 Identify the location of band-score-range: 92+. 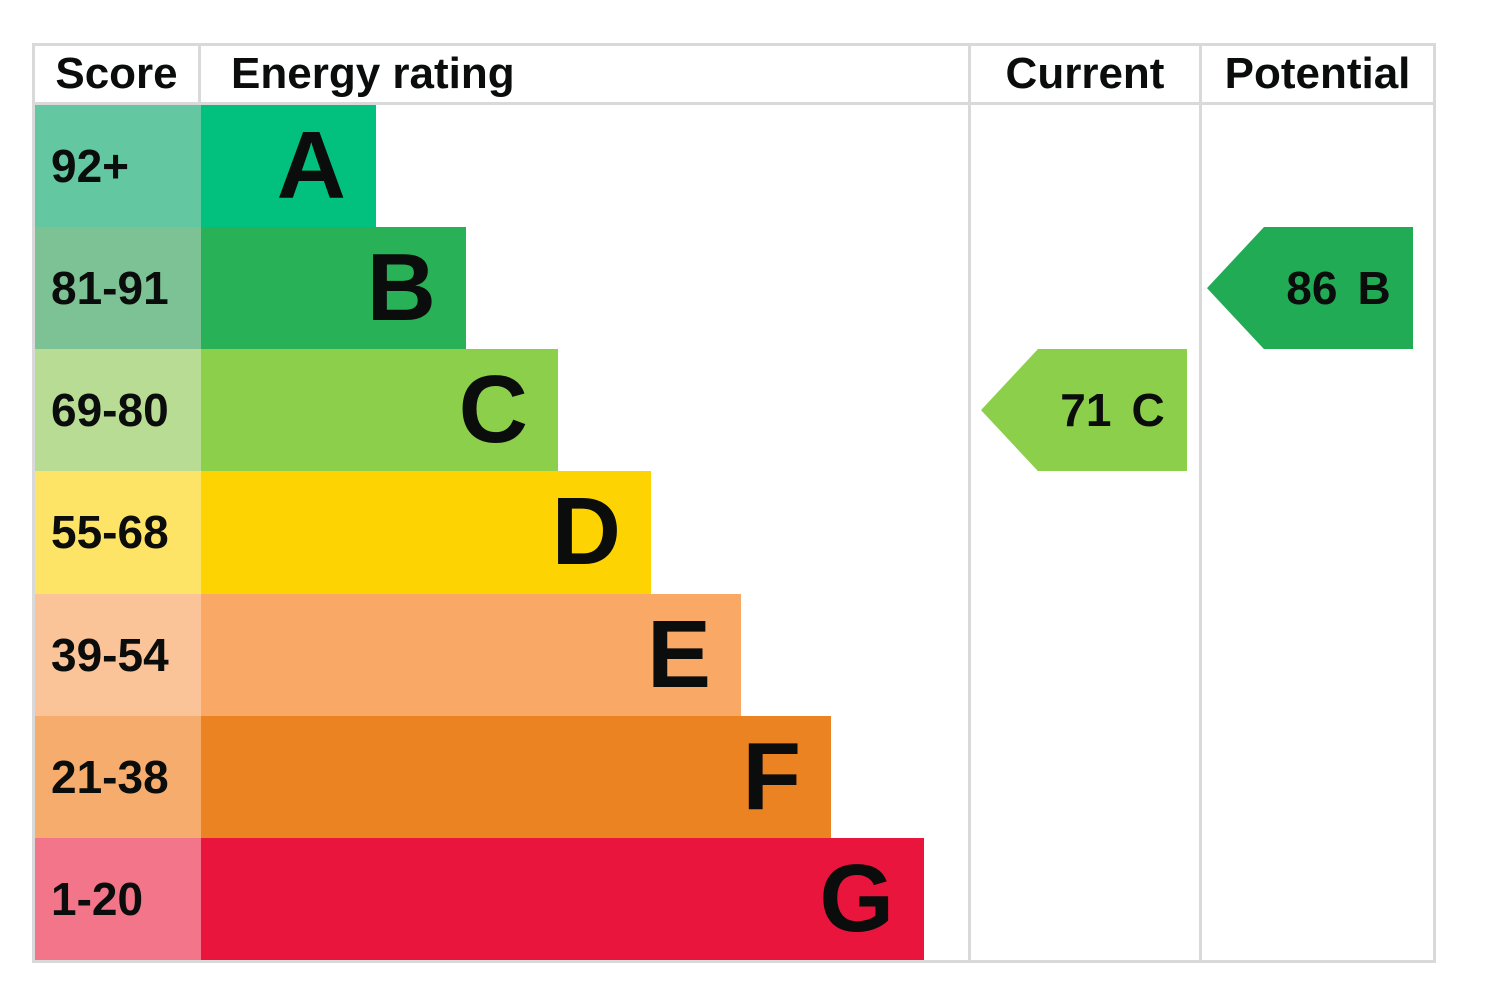
(118, 166).